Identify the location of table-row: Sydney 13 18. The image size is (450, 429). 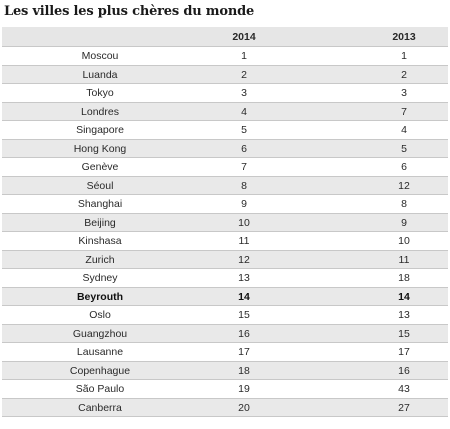
(225, 278).